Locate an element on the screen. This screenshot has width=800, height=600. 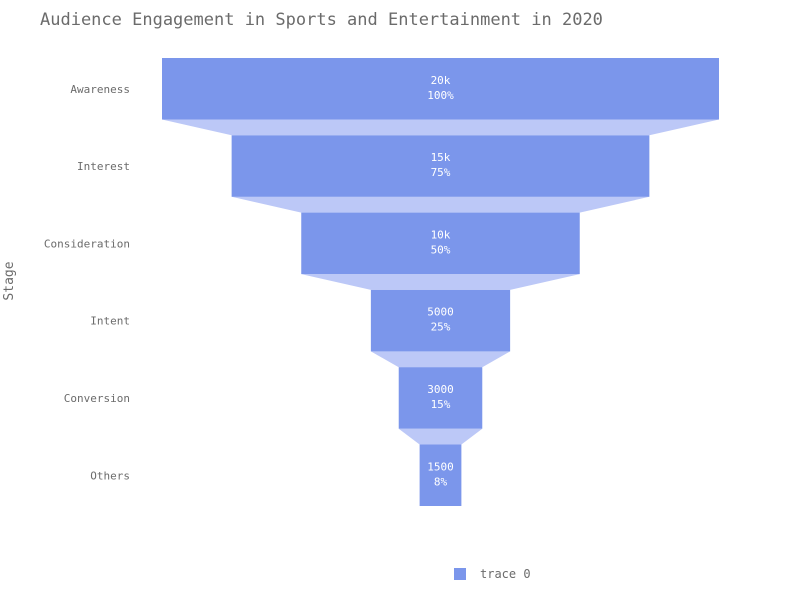
funnel-bar-consideration is located at coordinates (440, 243).